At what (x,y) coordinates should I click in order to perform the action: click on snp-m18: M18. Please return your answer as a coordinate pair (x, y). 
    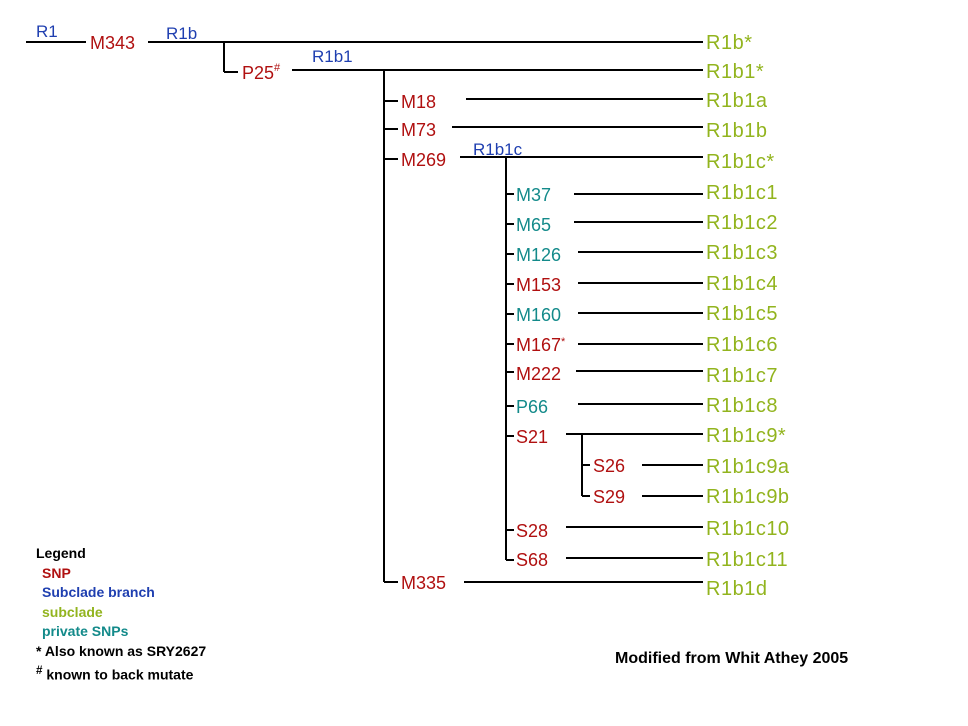
    Looking at the image, I should click on (418, 102).